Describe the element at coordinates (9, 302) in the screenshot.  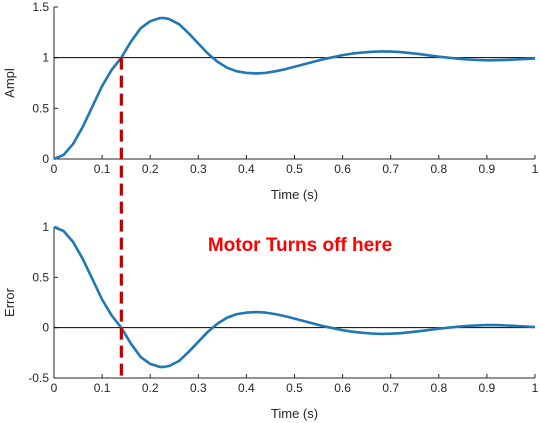
I see `y-axis-label: Error` at that location.